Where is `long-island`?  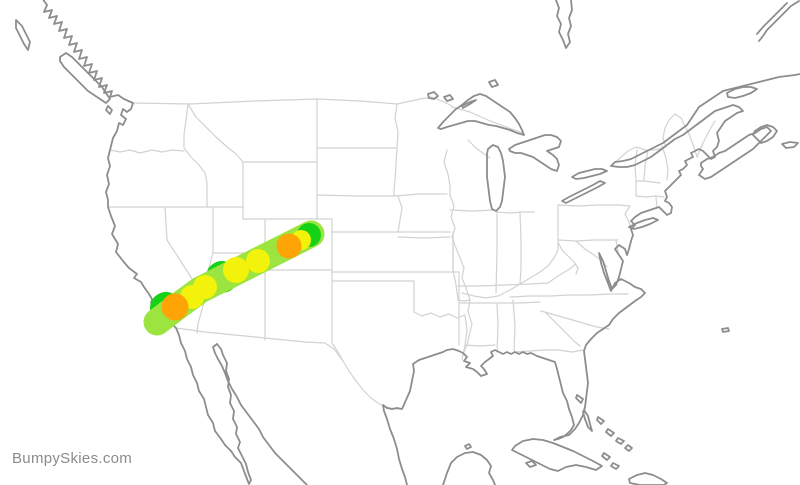 long-island is located at coordinates (643, 223).